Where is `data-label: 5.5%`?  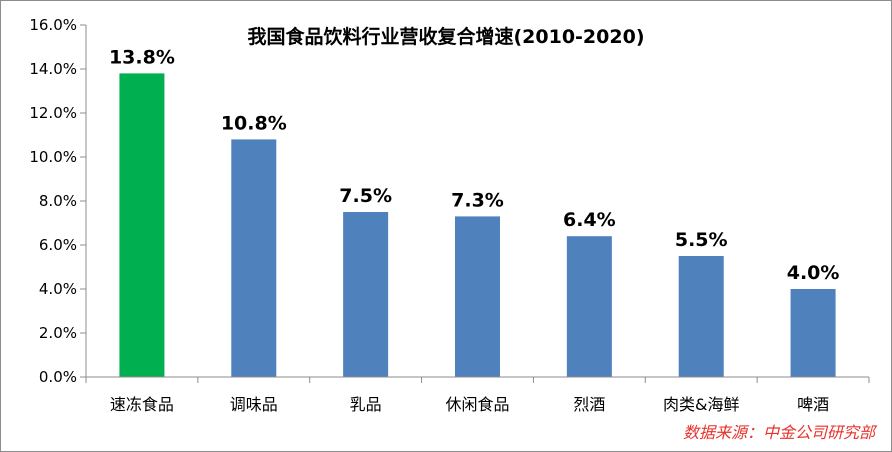
data-label: 5.5% is located at coordinates (701, 240).